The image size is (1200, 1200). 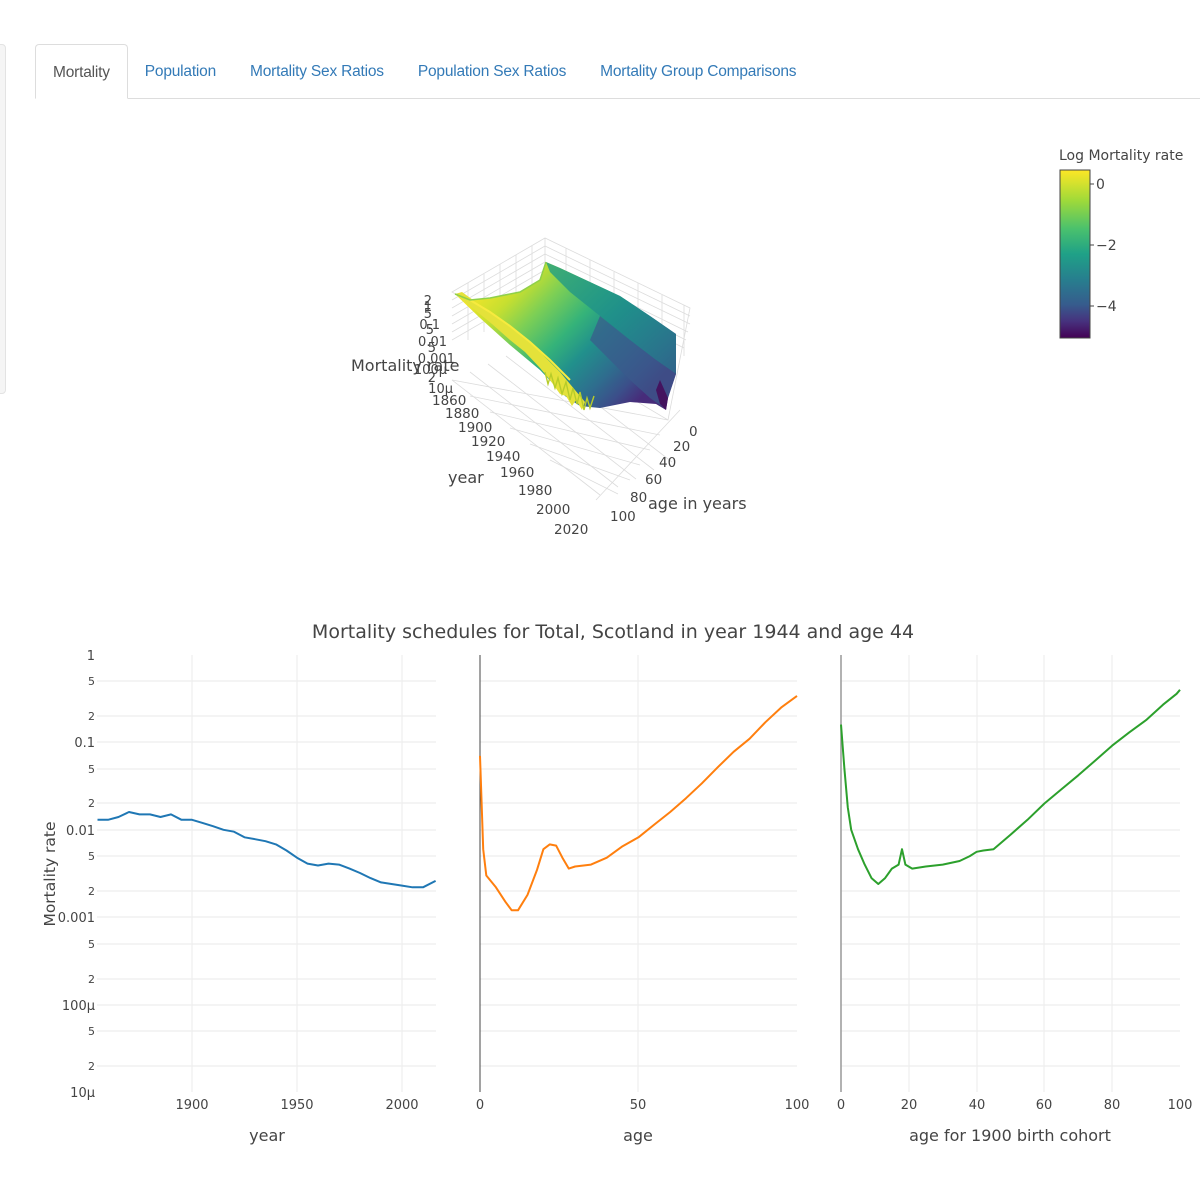 I want to click on x-axis-ticks-year: 1900 1950 2000, so click(x=296, y=1105).